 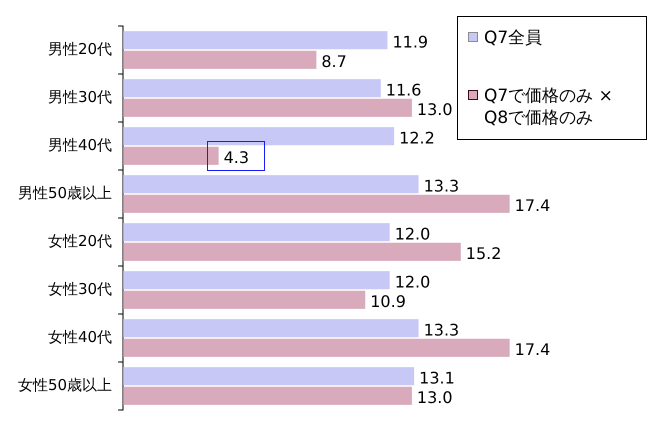 I want to click on data-label: 10.9, so click(x=388, y=301).